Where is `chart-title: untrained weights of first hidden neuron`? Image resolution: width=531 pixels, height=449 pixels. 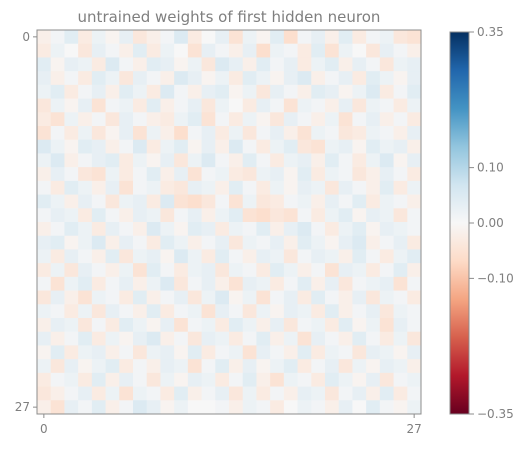
chart-title: untrained weights of first hidden neuron is located at coordinates (229, 17).